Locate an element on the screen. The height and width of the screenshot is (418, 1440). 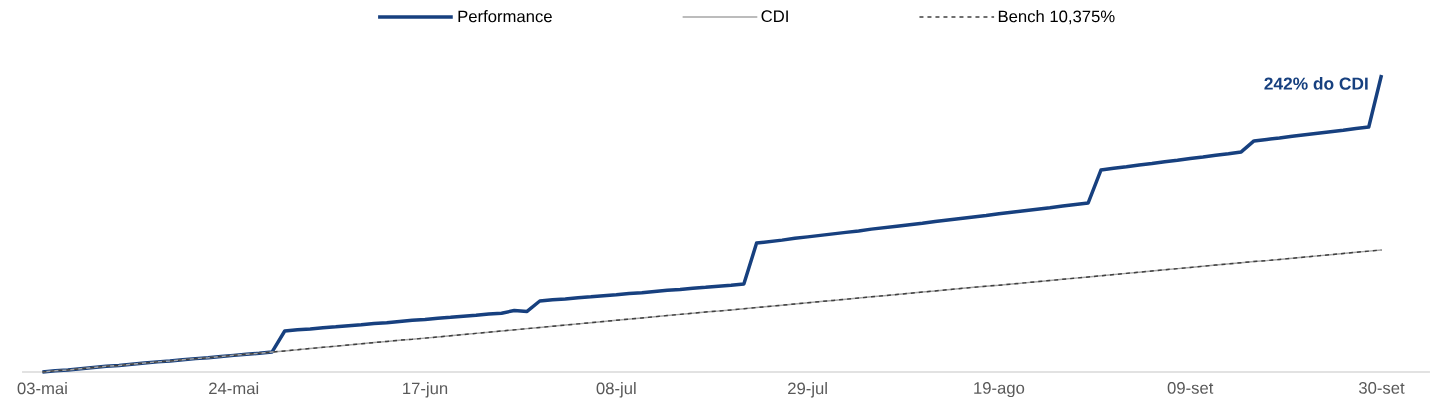
x-tick-label: 19-ago is located at coordinates (999, 390).